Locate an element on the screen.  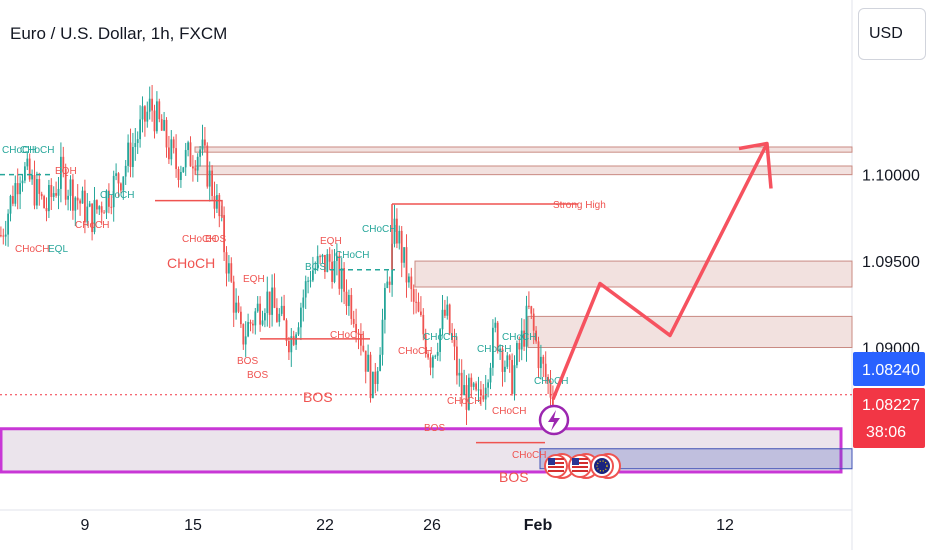
price-badge-current is located at coordinates (889, 418).